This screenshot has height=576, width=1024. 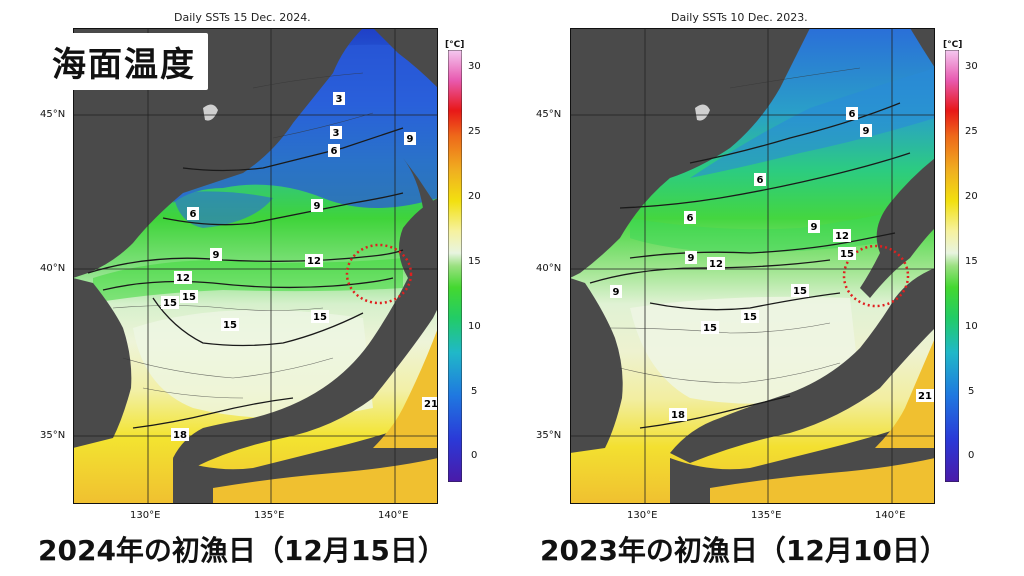 I want to click on land-hokkaido, so click(x=897, y=228).